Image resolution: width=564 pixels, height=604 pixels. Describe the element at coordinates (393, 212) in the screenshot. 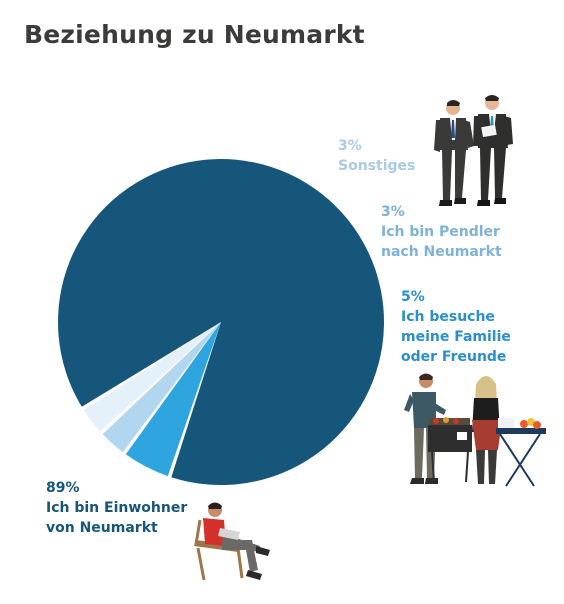

I see `label-commuter-percent: 3%` at that location.